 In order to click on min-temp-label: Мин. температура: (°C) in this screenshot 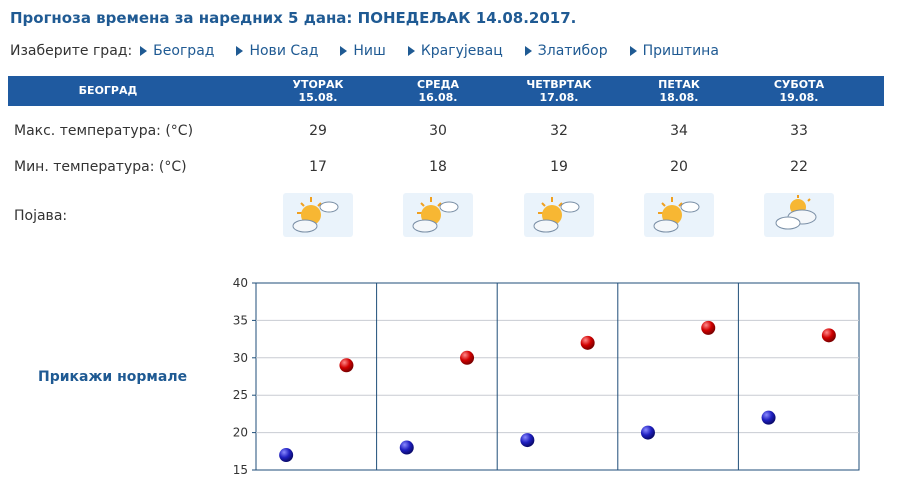, I will do `click(100, 167)`.